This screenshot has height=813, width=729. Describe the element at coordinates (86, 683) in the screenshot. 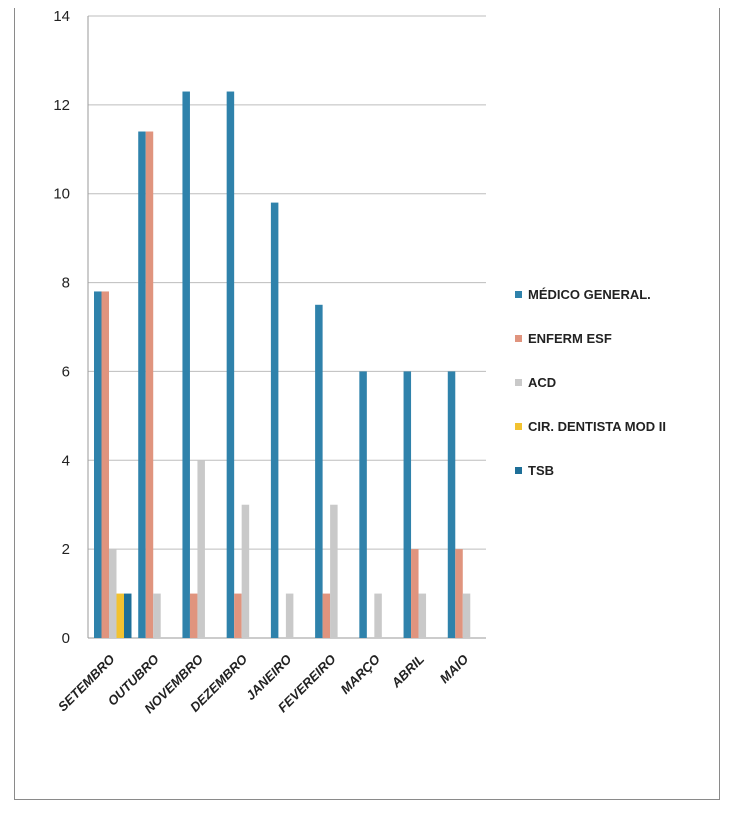

I see `x-tick-label: SETEMBRO` at that location.